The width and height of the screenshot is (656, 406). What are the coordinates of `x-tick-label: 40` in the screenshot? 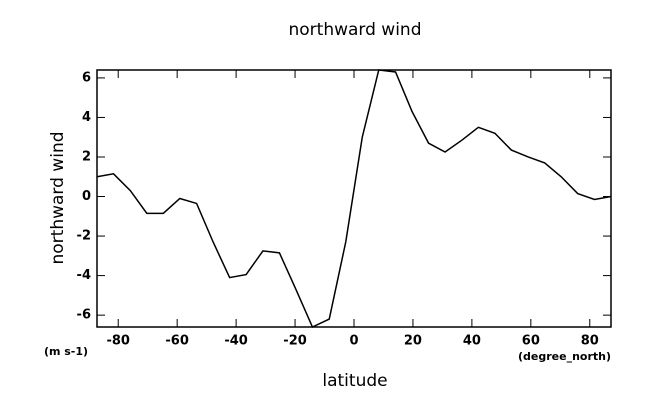 It's located at (472, 341).